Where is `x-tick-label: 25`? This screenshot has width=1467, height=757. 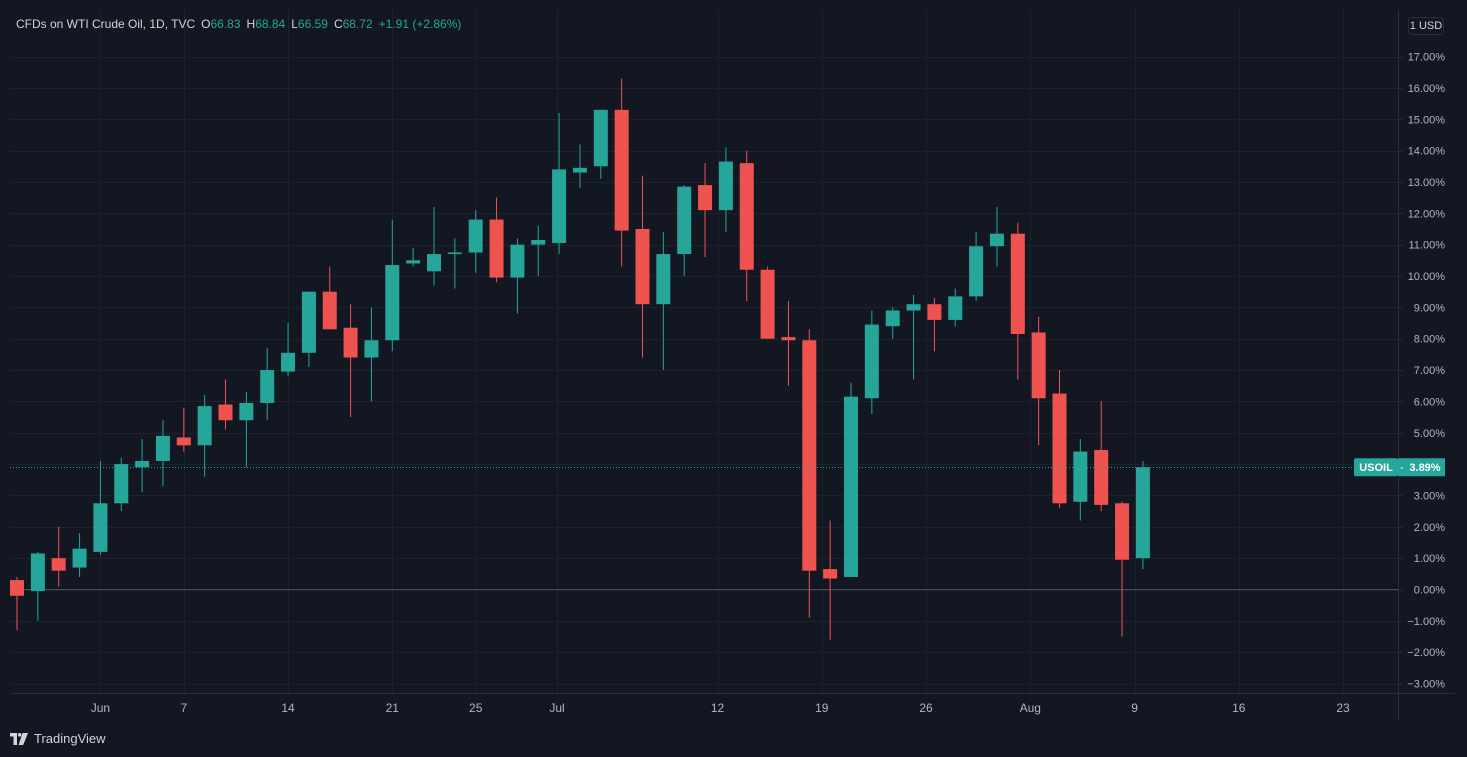
x-tick-label: 25 is located at coordinates (476, 708).